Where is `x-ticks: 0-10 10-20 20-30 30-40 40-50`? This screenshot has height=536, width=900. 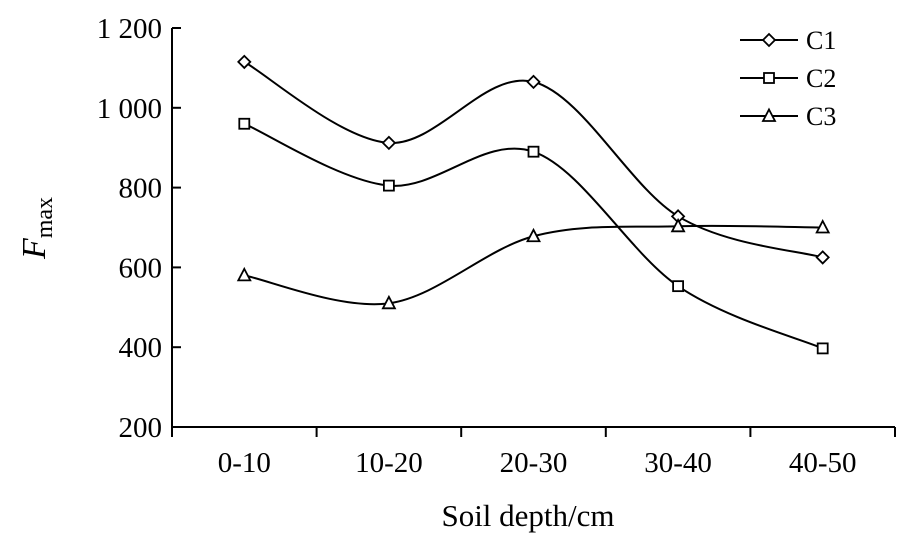 x-ticks: 0-10 10-20 20-30 30-40 40-50 is located at coordinates (533, 453).